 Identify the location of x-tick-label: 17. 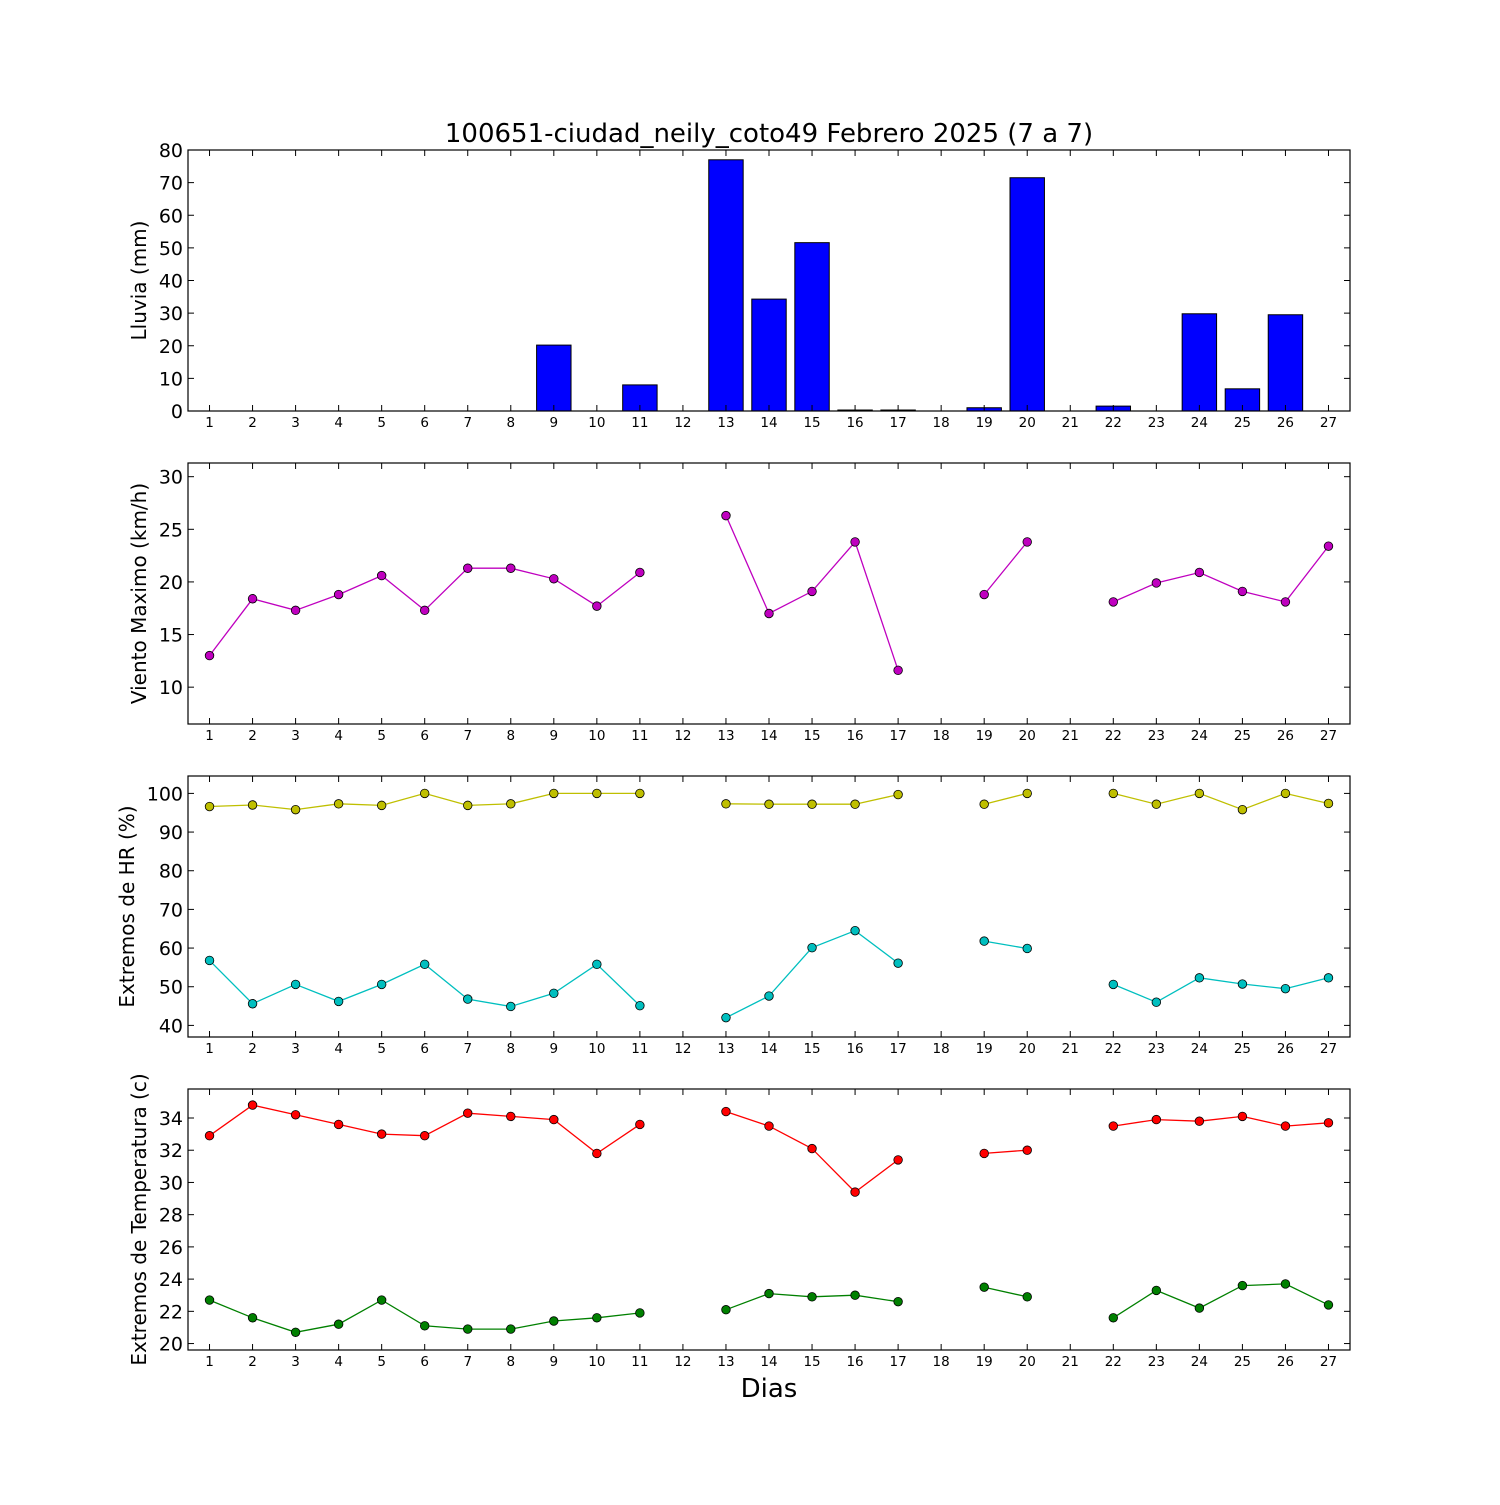
(898, 1362).